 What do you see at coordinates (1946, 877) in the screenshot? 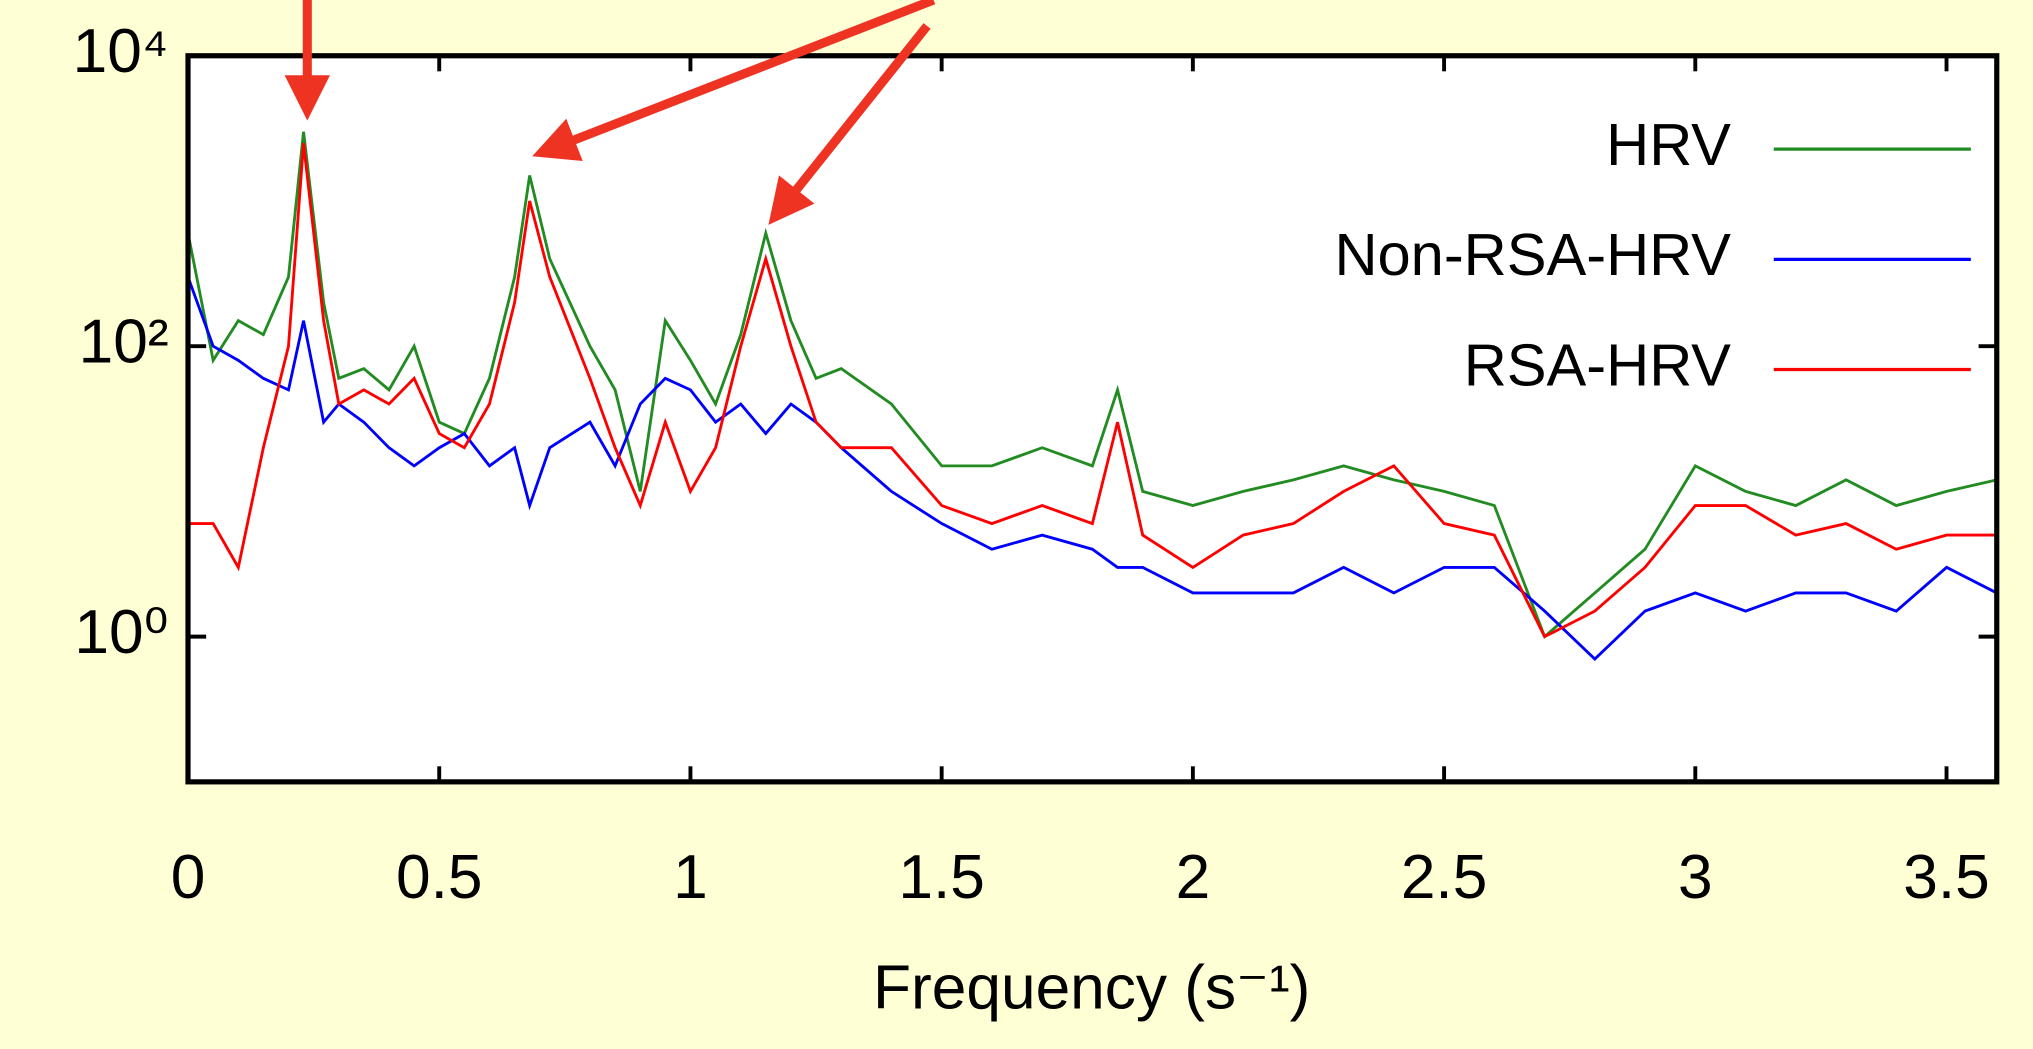
I see `x-tick-label: 3.5` at bounding box center [1946, 877].